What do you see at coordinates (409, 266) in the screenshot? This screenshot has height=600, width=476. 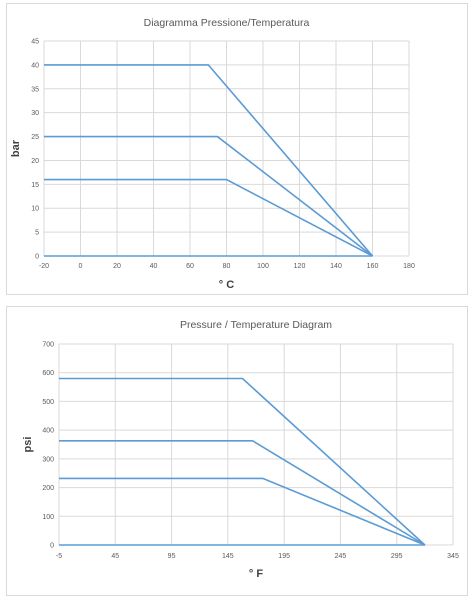 I see `x-tick-label: 180` at bounding box center [409, 266].